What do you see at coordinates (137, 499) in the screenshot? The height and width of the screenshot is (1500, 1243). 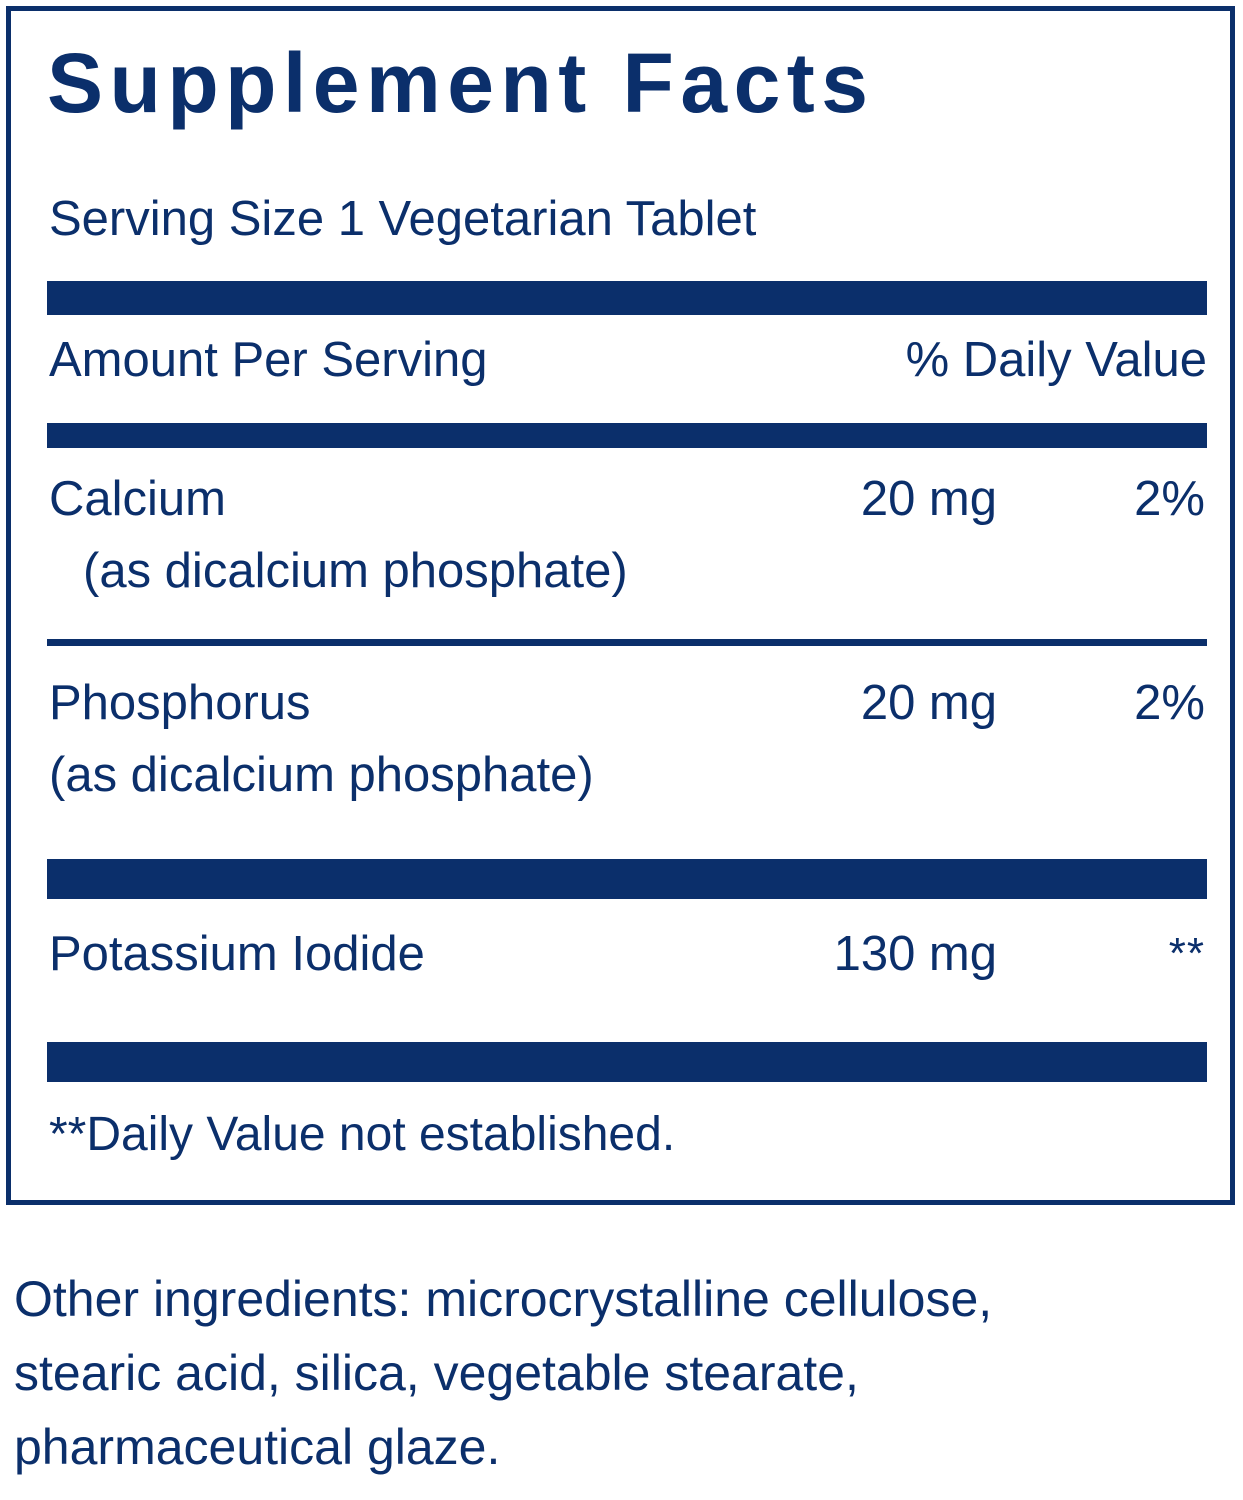 I see `nutrient-name-calcium: Calcium` at bounding box center [137, 499].